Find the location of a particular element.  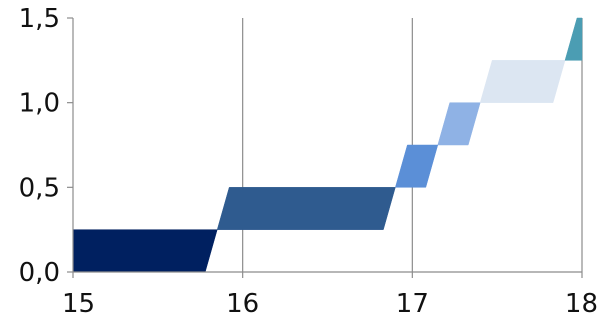

y-tick-label: 0,0 is located at coordinates (39, 273).